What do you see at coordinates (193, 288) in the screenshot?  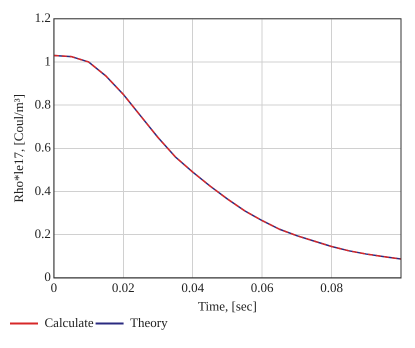 I see `x-tick-label: 0.04` at bounding box center [193, 288].